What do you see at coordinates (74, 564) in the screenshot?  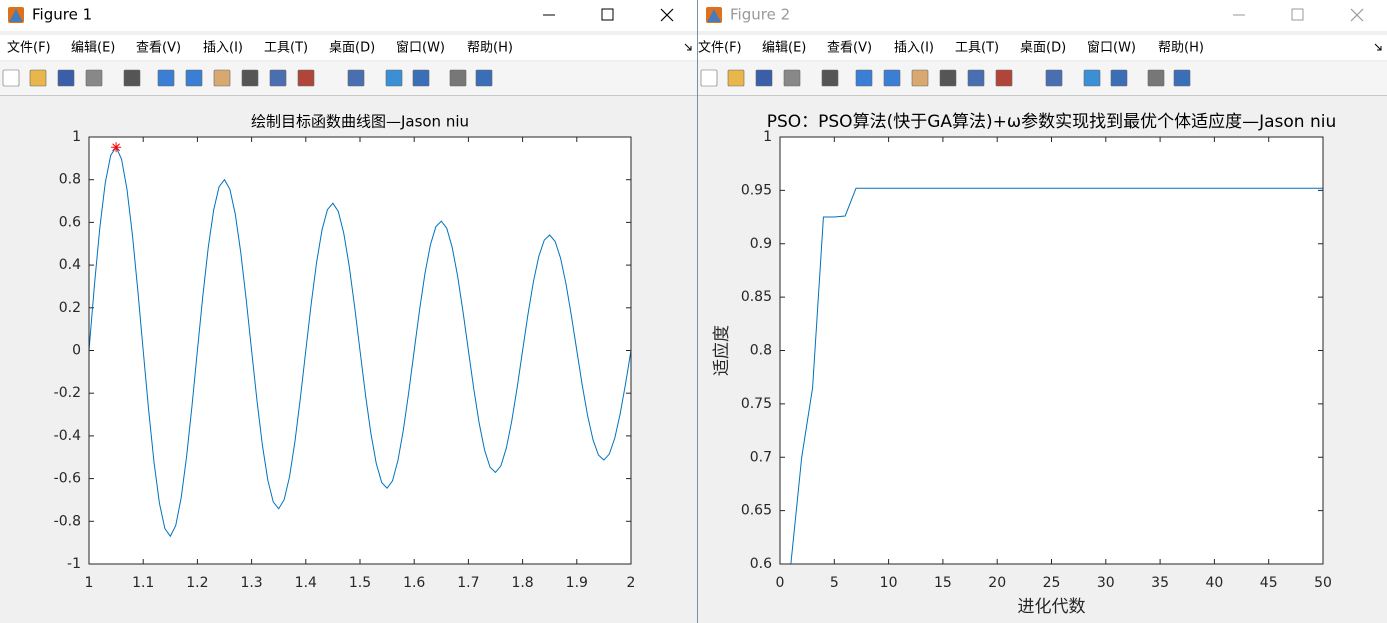 I see `y-tick-label: -1` at bounding box center [74, 564].